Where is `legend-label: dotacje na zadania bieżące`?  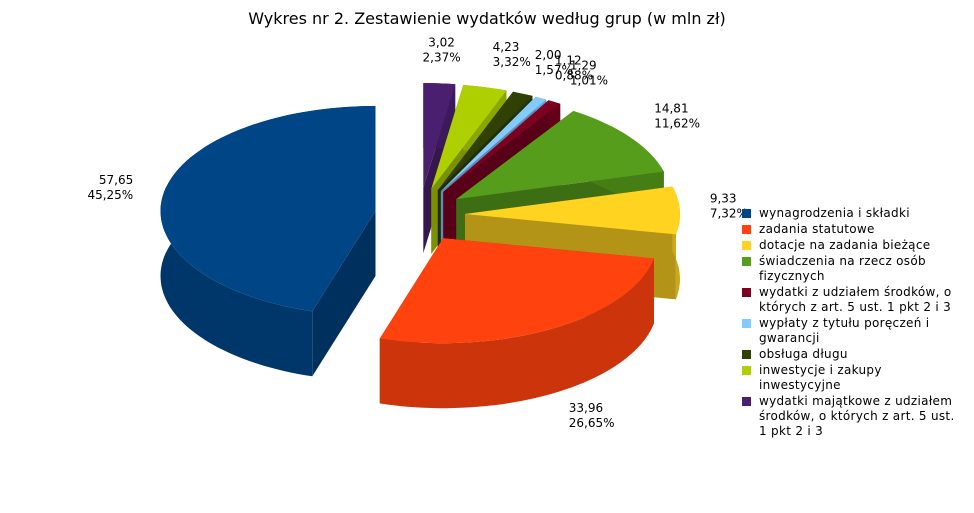
legend-label: dotacje na zadania bieżące is located at coordinates (845, 245).